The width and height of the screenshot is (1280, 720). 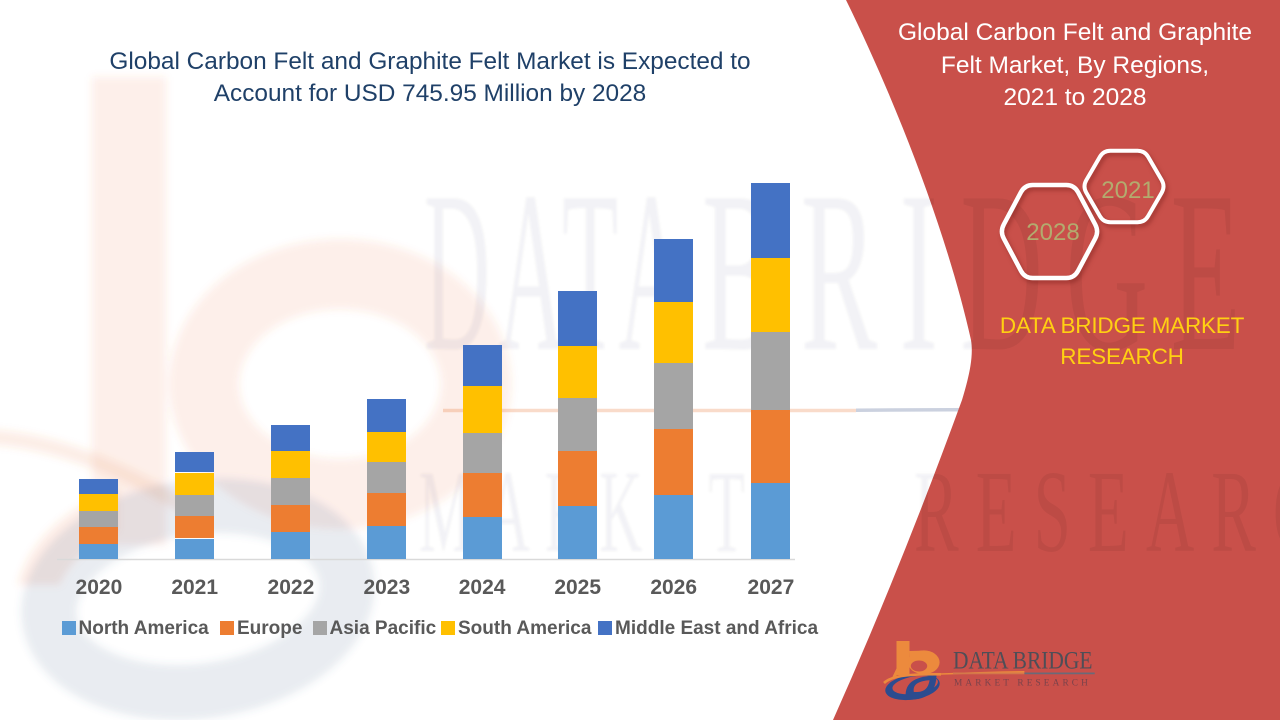 What do you see at coordinates (1022, 684) in the screenshot?
I see `svg-text: MARKET RESEARCH` at bounding box center [1022, 684].